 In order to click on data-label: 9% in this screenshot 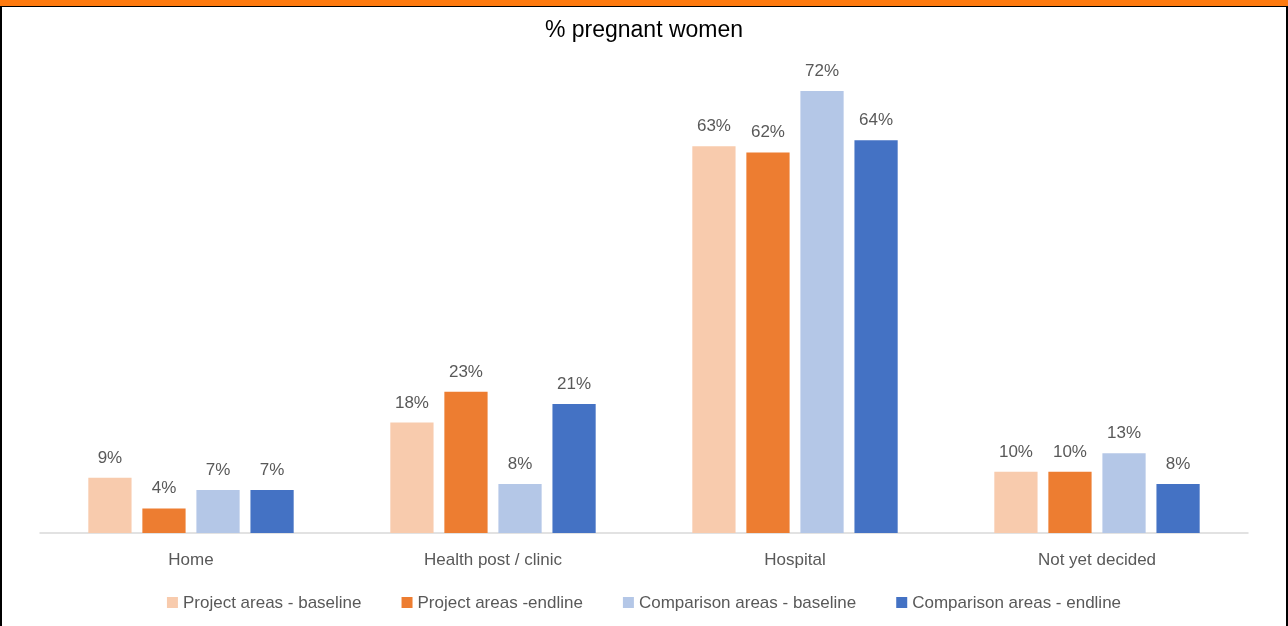, I will do `click(110, 457)`.